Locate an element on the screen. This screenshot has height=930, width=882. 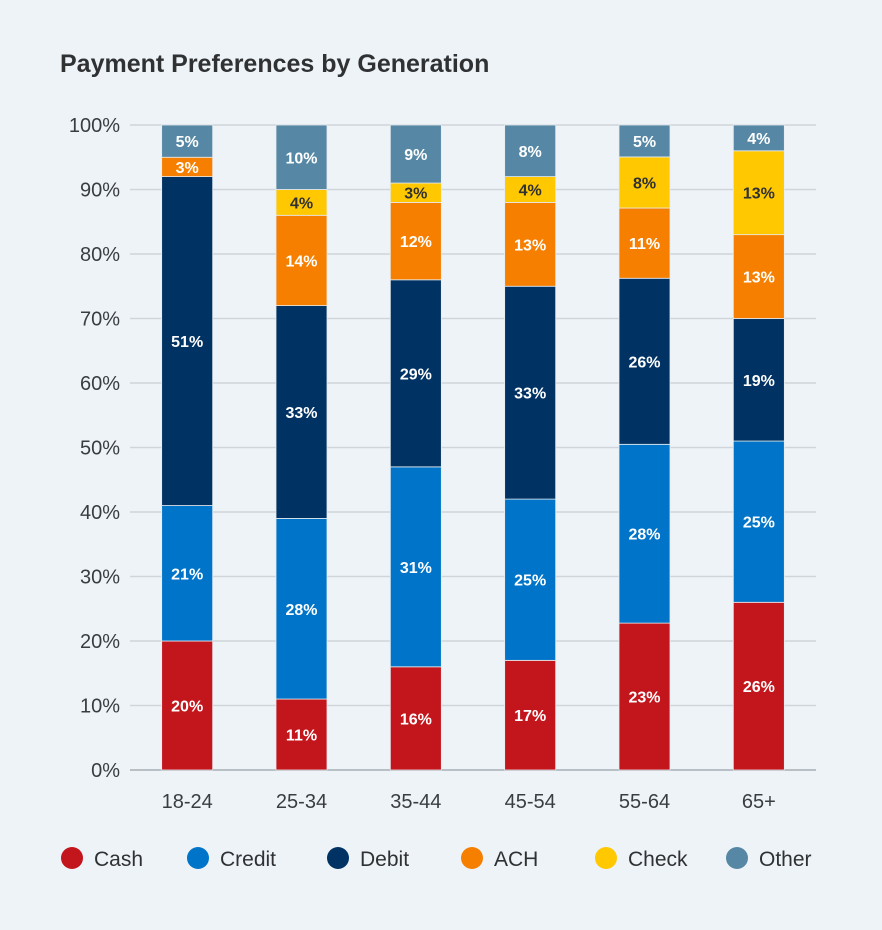
x-tick-label: 25-34 is located at coordinates (301, 802).